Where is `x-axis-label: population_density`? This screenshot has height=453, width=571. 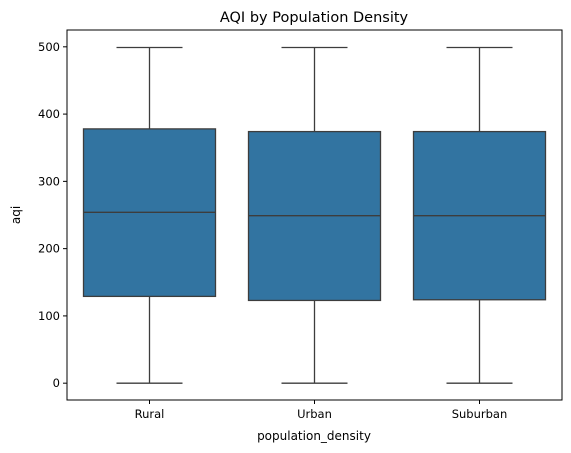
x-axis-label: population_density is located at coordinates (314, 436).